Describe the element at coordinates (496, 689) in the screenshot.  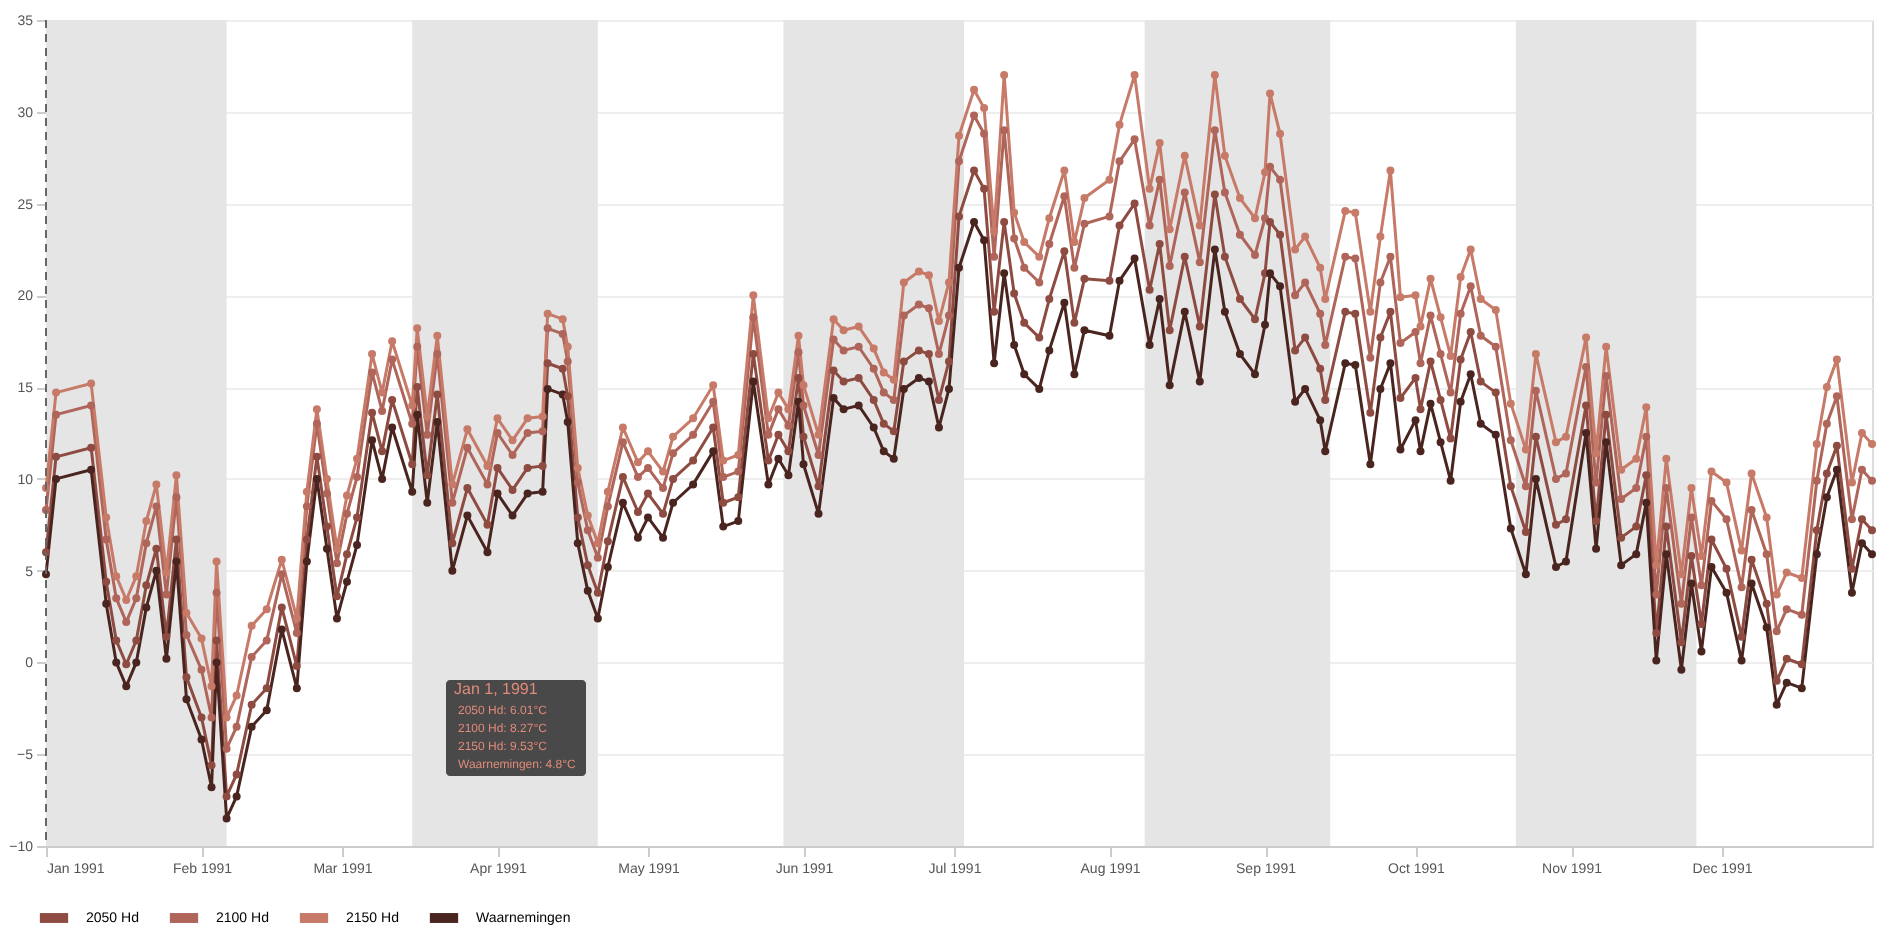
I see `annotation: Jan 1, 1991` at that location.